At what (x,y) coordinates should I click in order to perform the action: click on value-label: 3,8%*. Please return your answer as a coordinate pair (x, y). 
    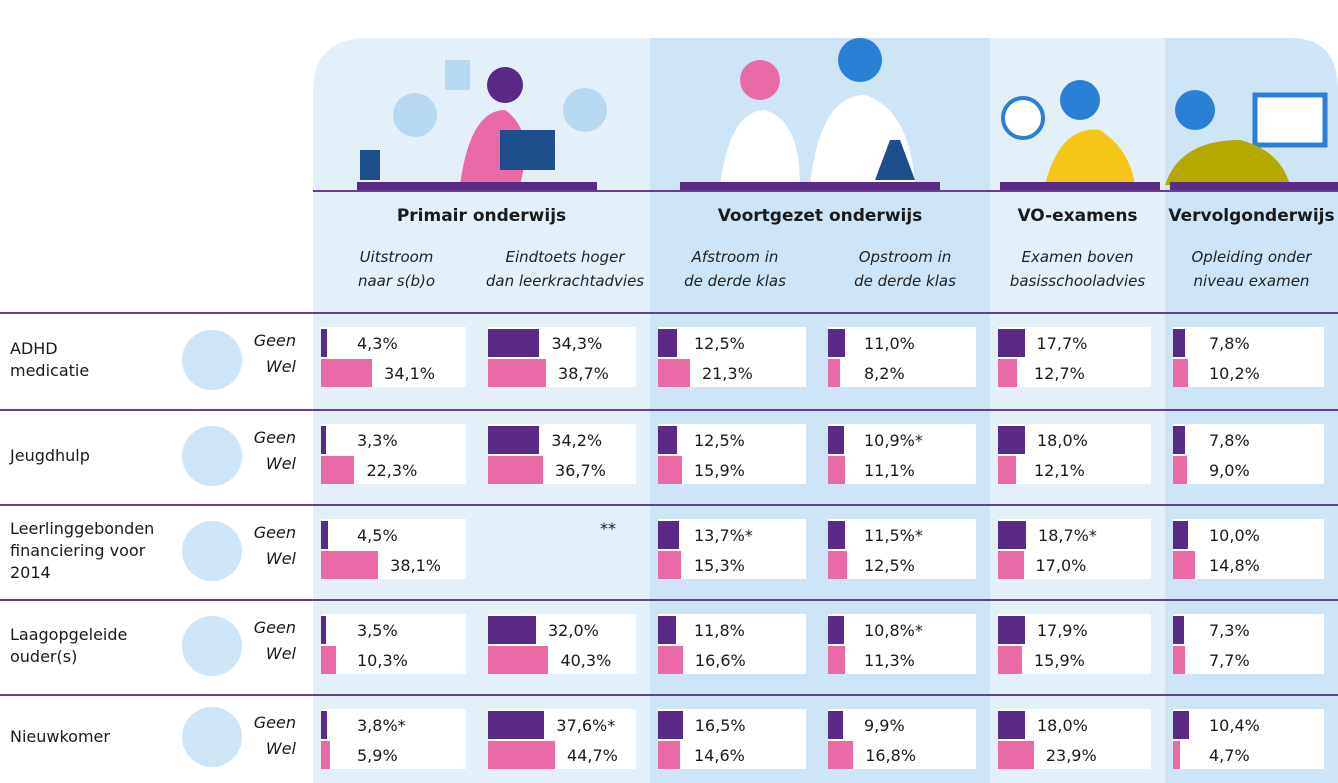
    Looking at the image, I should click on (381, 725).